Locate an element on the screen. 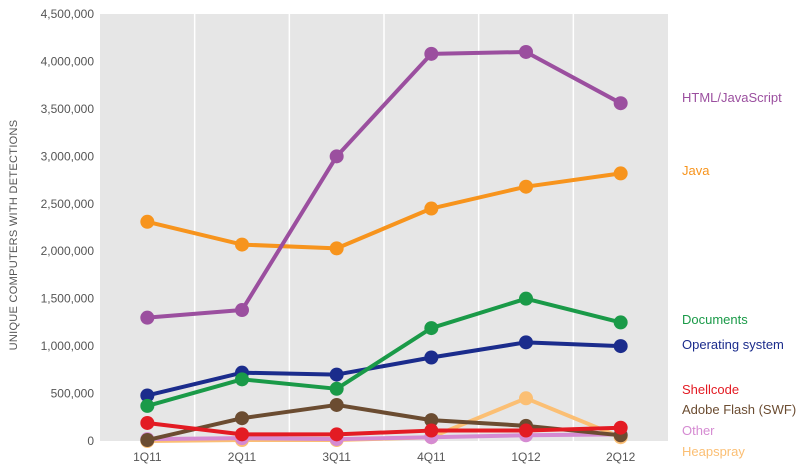 The width and height of the screenshot is (800, 474). series-label-java: Java is located at coordinates (696, 170).